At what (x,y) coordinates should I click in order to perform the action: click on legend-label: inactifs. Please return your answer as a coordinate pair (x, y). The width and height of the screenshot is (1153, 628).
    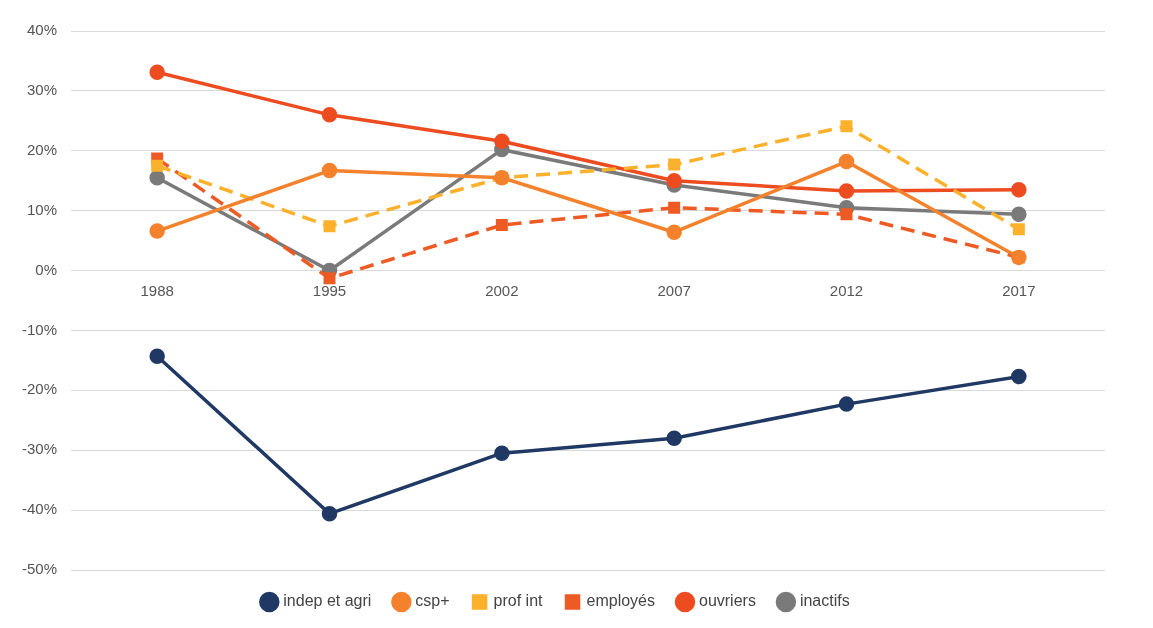
    Looking at the image, I should click on (824, 601).